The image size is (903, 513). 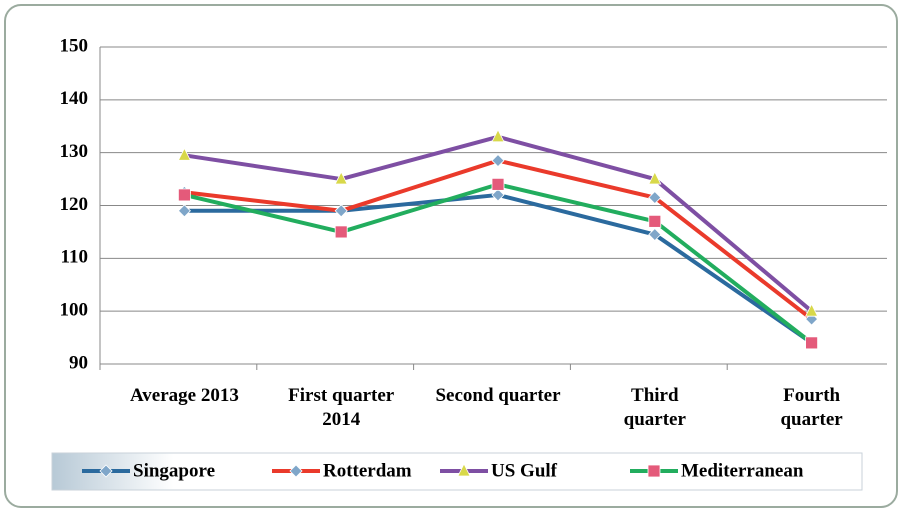 I want to click on x-tick-label: Third quarter, so click(x=654, y=407).